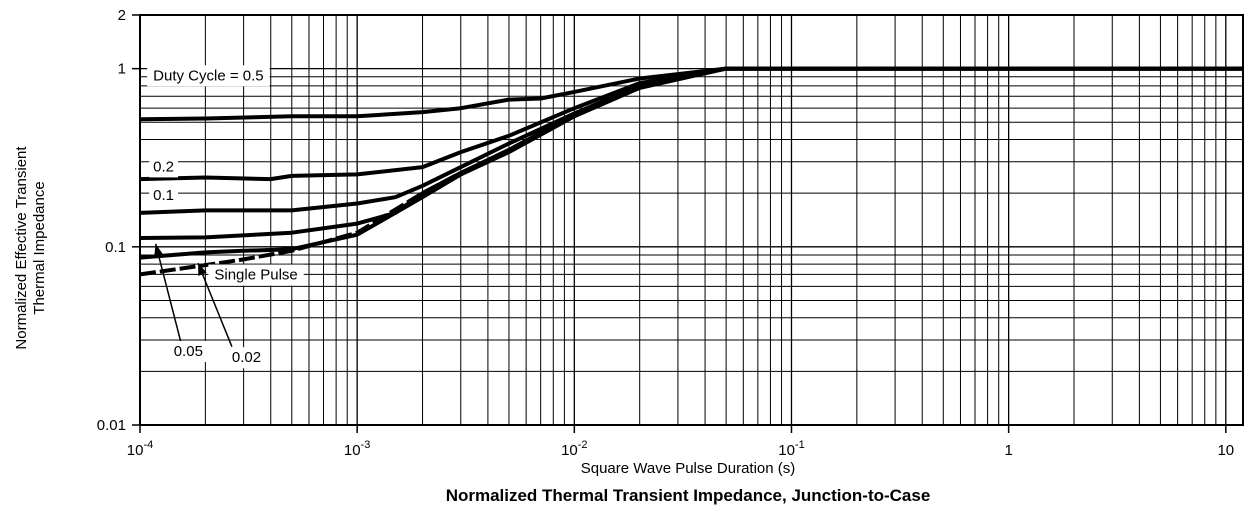 This screenshot has height=518, width=1250. Describe the element at coordinates (115, 247) in the screenshot. I see `y-tick-label: 0.1` at that location.